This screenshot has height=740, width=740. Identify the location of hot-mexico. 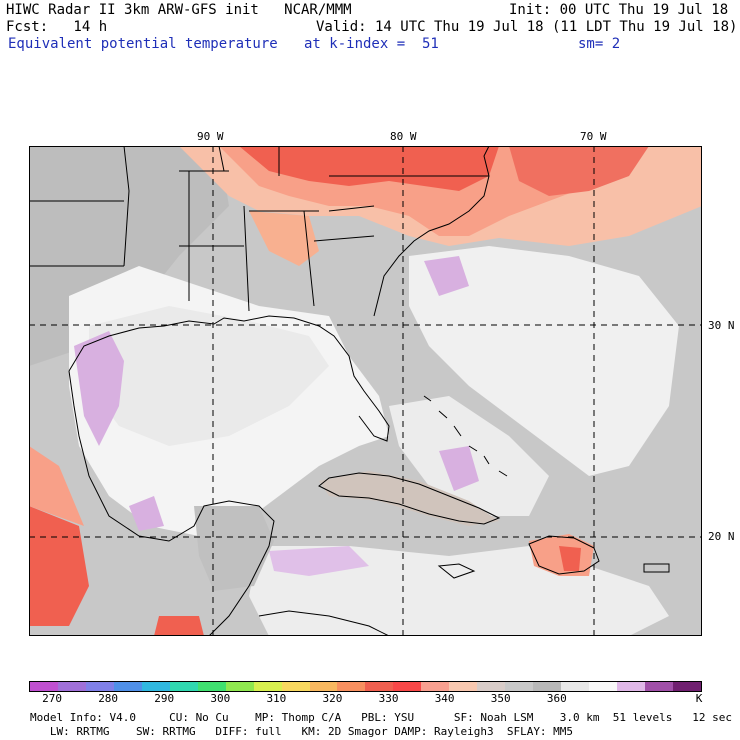
(59, 566).